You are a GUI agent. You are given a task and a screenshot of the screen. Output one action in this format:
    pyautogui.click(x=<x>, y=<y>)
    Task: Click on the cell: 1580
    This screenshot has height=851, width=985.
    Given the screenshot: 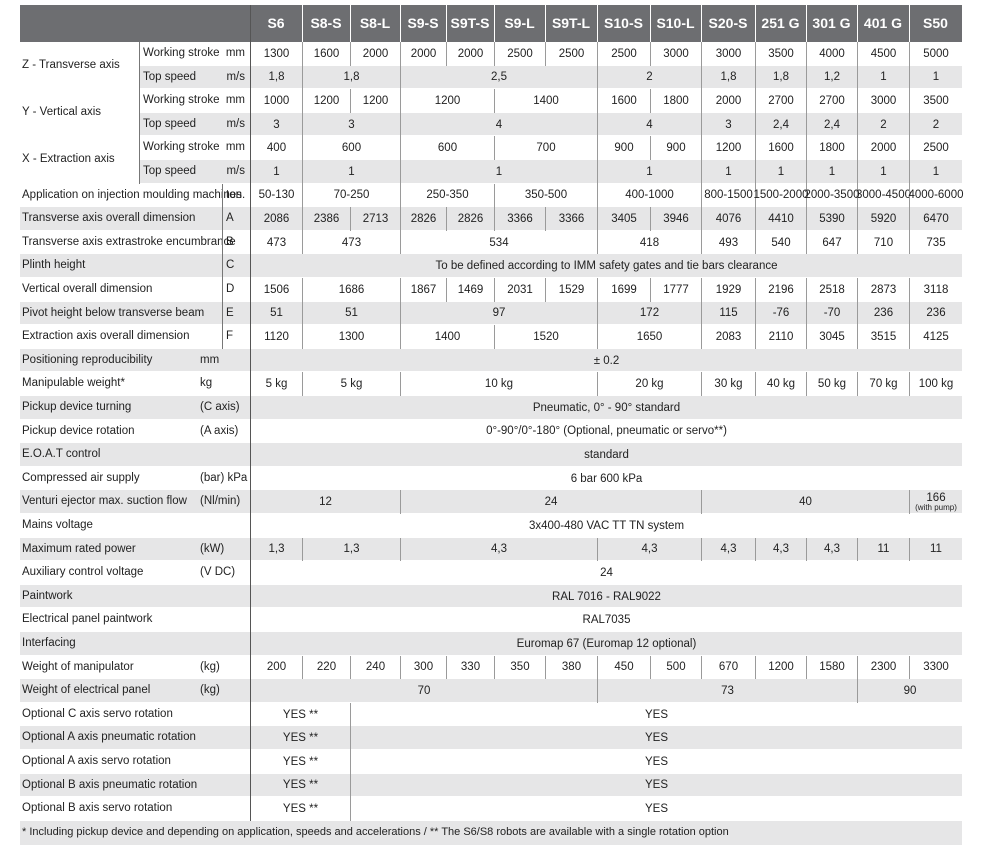 What is the action you would take?
    pyautogui.click(x=831, y=667)
    